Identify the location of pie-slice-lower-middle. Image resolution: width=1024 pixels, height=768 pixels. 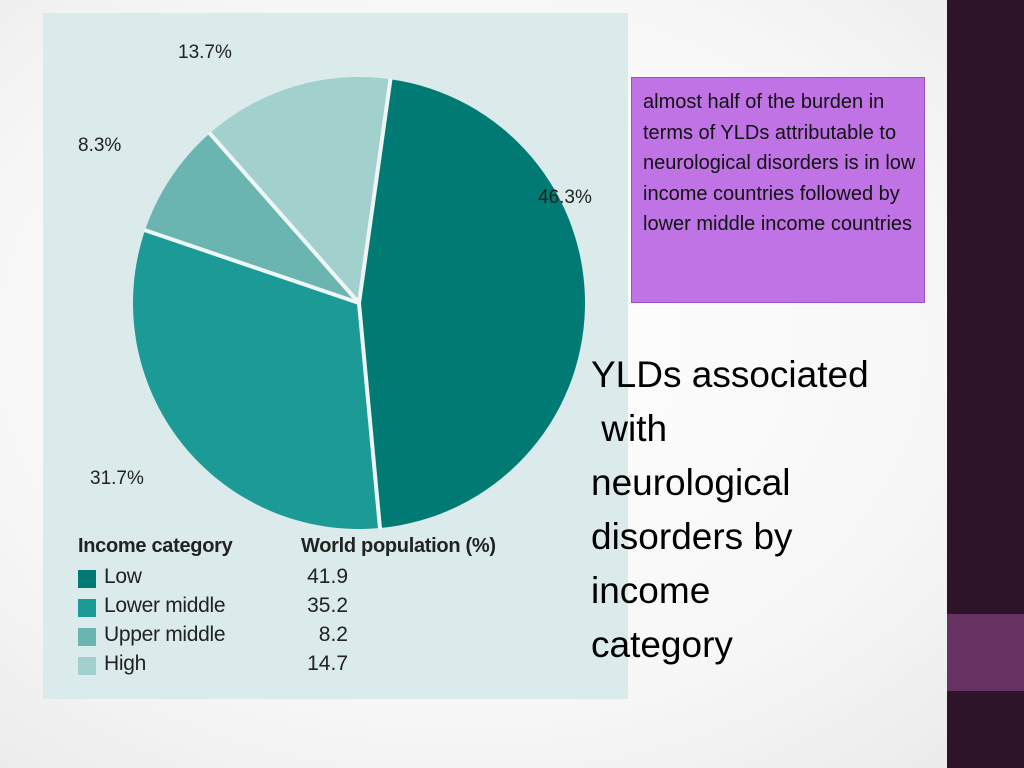
(256, 380).